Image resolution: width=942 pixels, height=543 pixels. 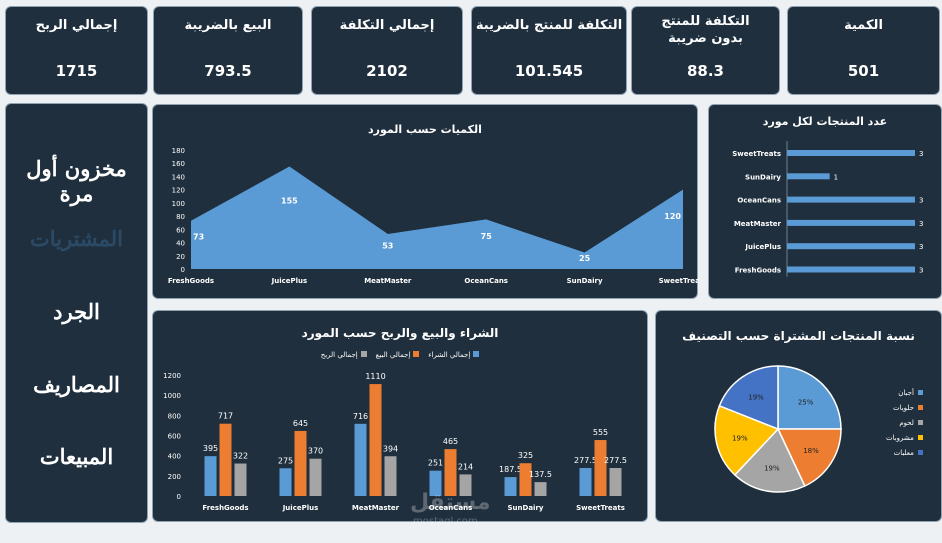 What do you see at coordinates (210, 448) in the screenshot?
I see `data-label: 395` at bounding box center [210, 448].